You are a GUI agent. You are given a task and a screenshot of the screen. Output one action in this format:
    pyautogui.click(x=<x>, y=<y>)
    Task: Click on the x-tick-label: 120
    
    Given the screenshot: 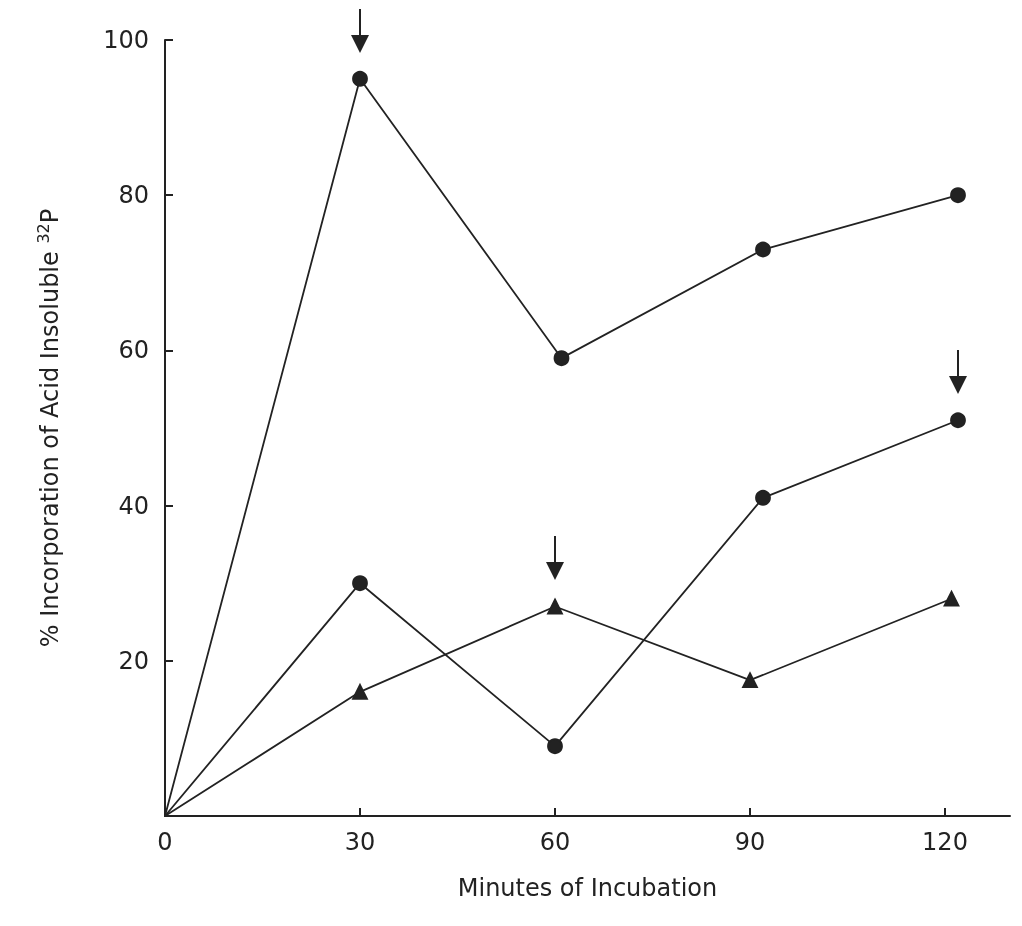 What is the action you would take?
    pyautogui.click(x=945, y=842)
    